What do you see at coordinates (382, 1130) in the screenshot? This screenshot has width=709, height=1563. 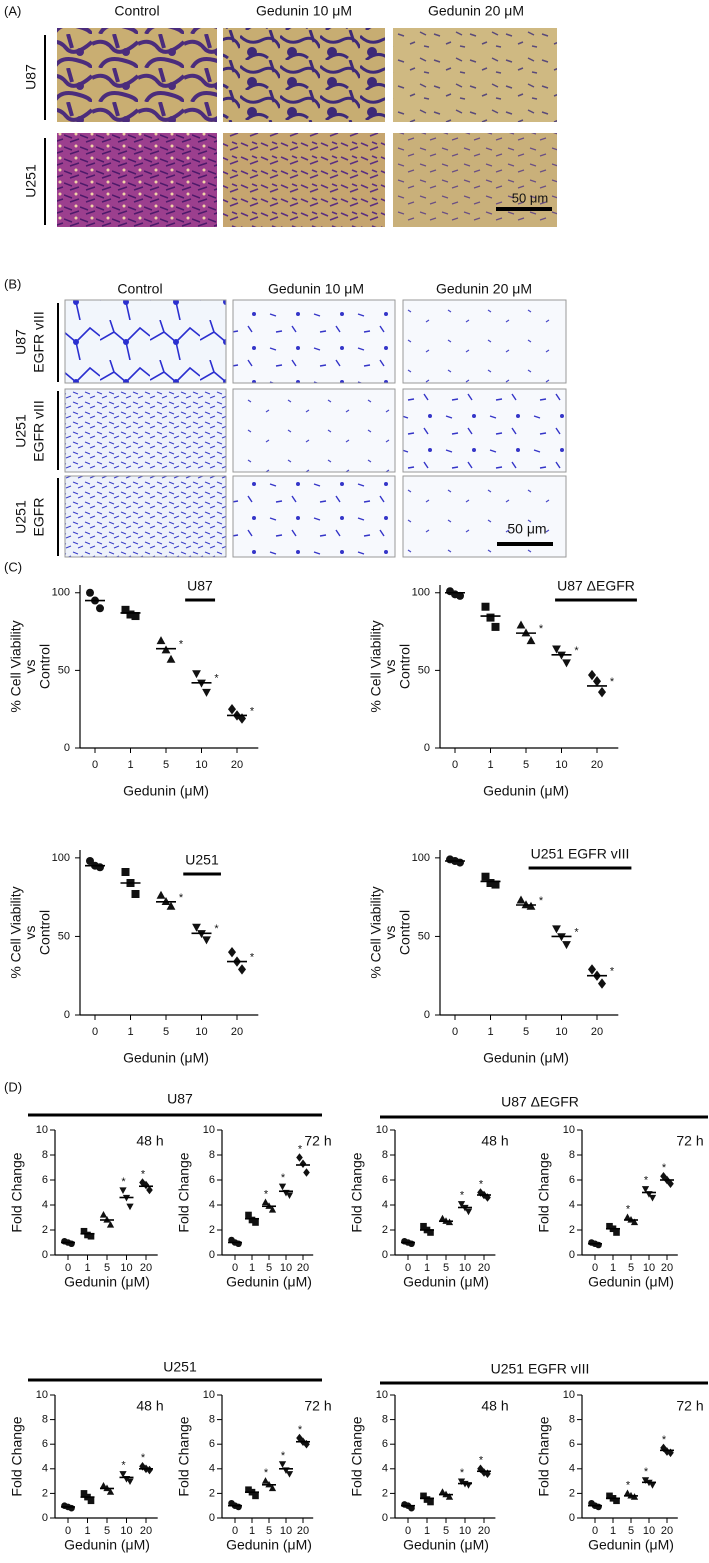 I see `y-tick-label: 10` at bounding box center [382, 1130].